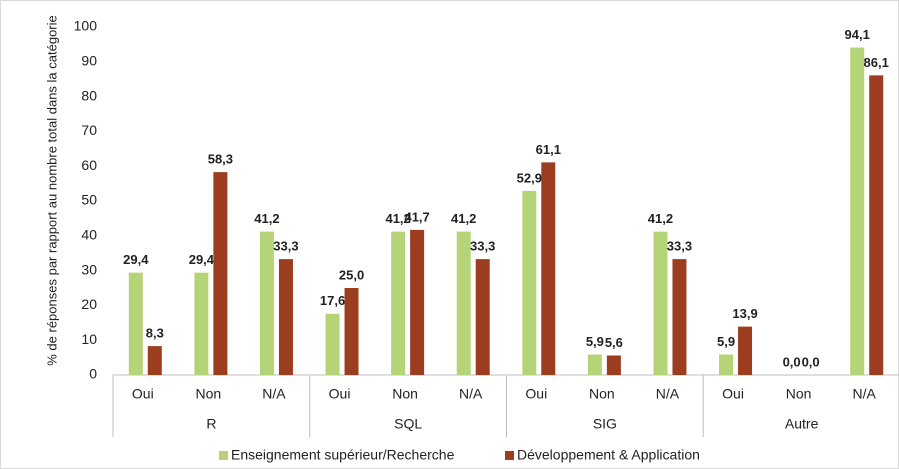  I want to click on y-tick-label: 40, so click(89, 235).